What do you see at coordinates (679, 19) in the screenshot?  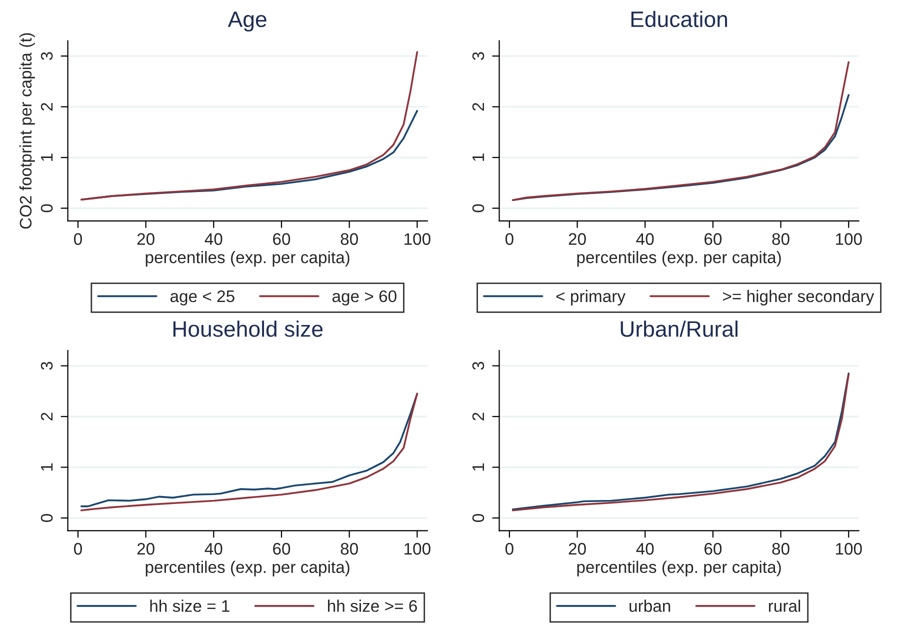 I see `chart-title: Education` at bounding box center [679, 19].